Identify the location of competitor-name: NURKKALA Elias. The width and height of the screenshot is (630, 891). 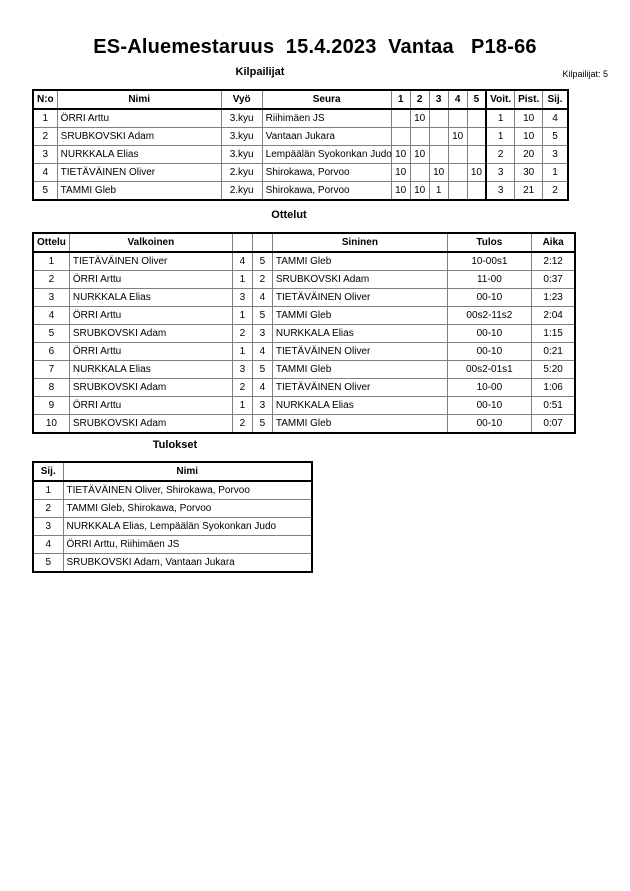
(139, 154).